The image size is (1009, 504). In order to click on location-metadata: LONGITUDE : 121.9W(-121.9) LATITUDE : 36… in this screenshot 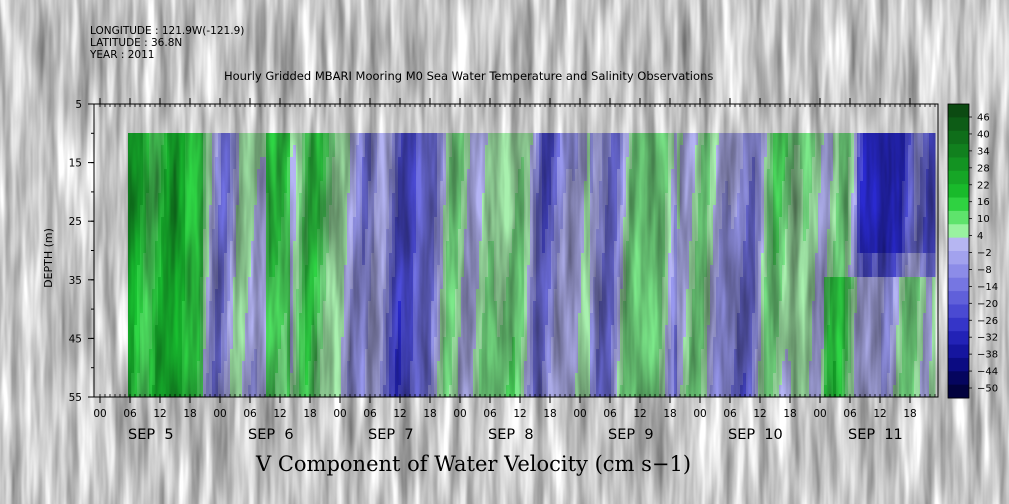, I will do `click(167, 43)`.